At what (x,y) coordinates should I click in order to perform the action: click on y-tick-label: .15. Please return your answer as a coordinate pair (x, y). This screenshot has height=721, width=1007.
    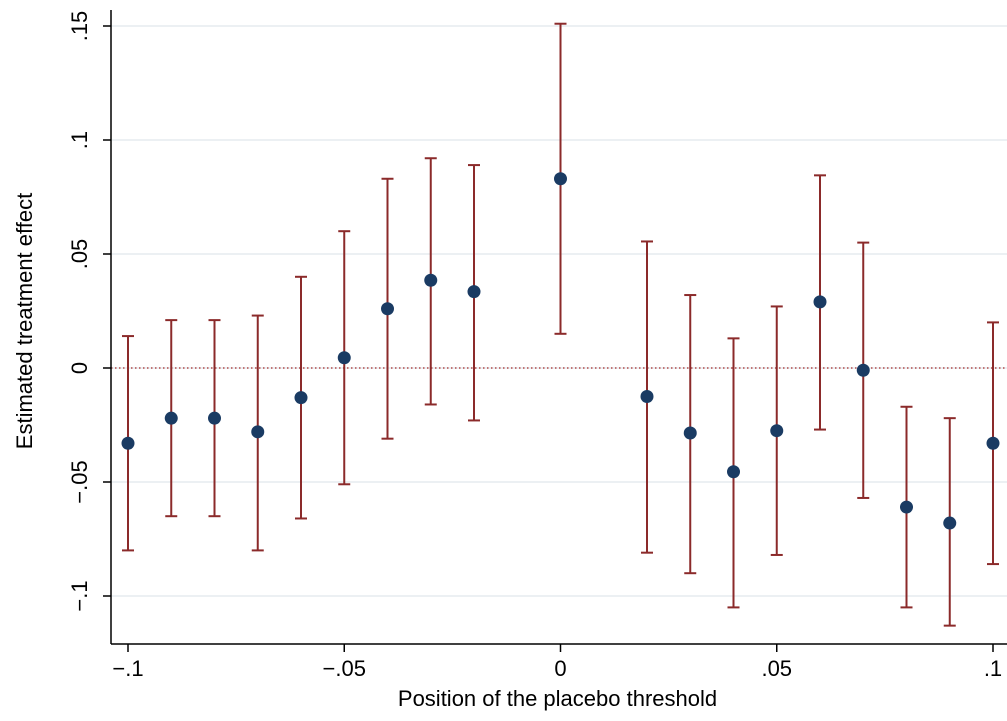
    Looking at the image, I should click on (79, 26).